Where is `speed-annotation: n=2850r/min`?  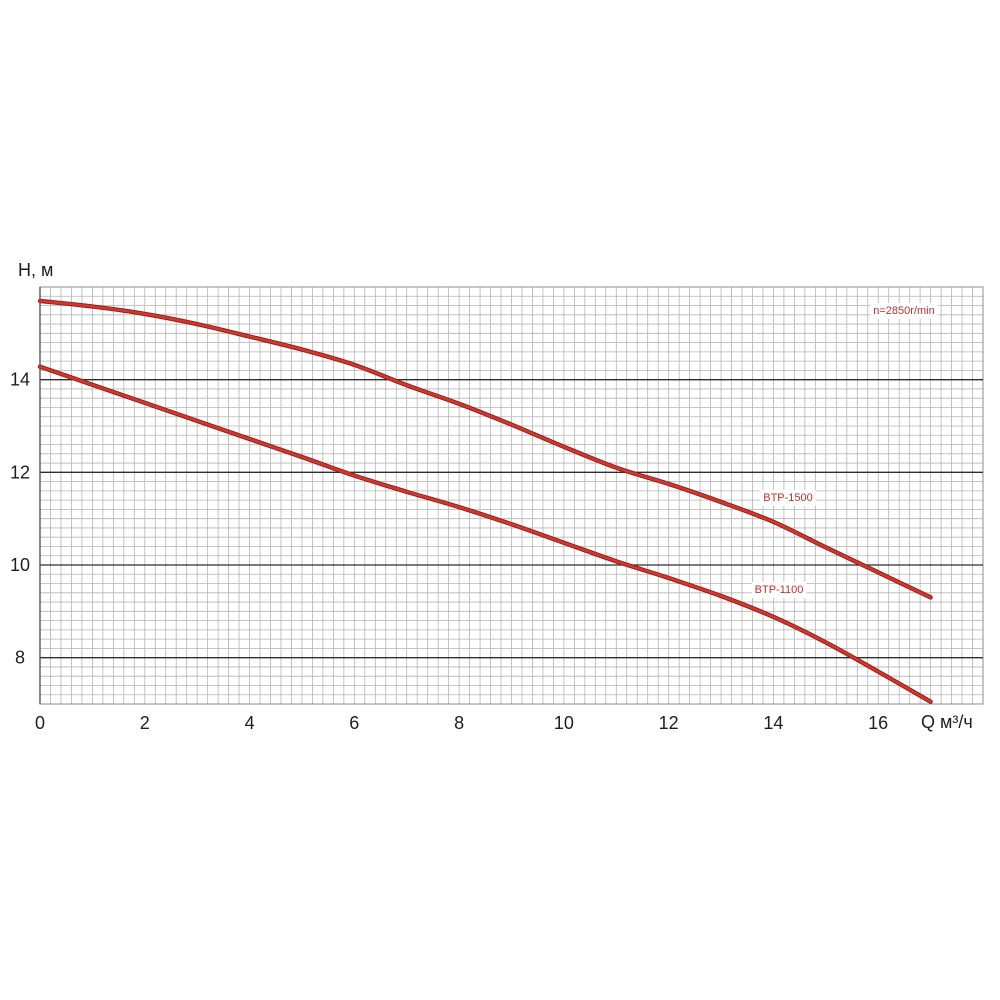
speed-annotation: n=2850r/min is located at coordinates (904, 311).